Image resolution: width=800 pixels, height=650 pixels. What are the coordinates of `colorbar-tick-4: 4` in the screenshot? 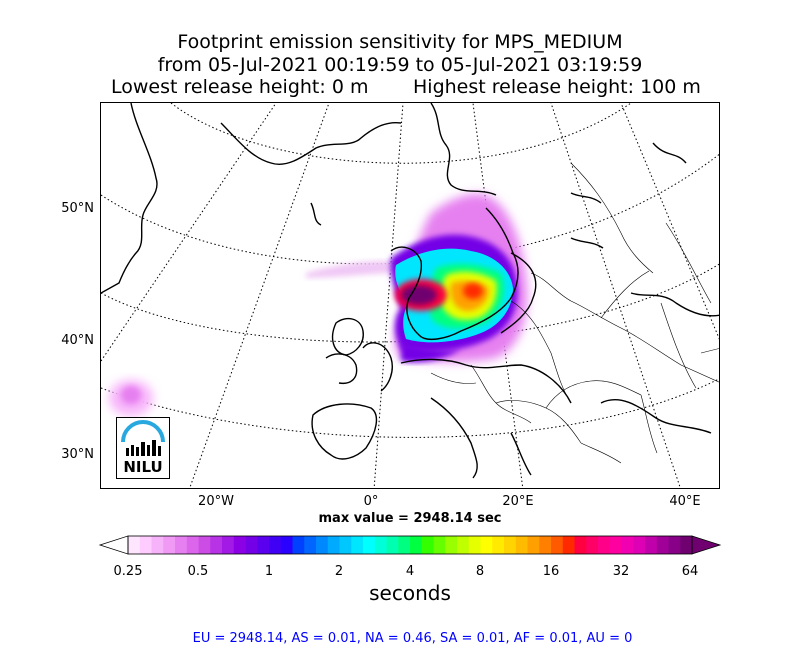 It's located at (410, 571).